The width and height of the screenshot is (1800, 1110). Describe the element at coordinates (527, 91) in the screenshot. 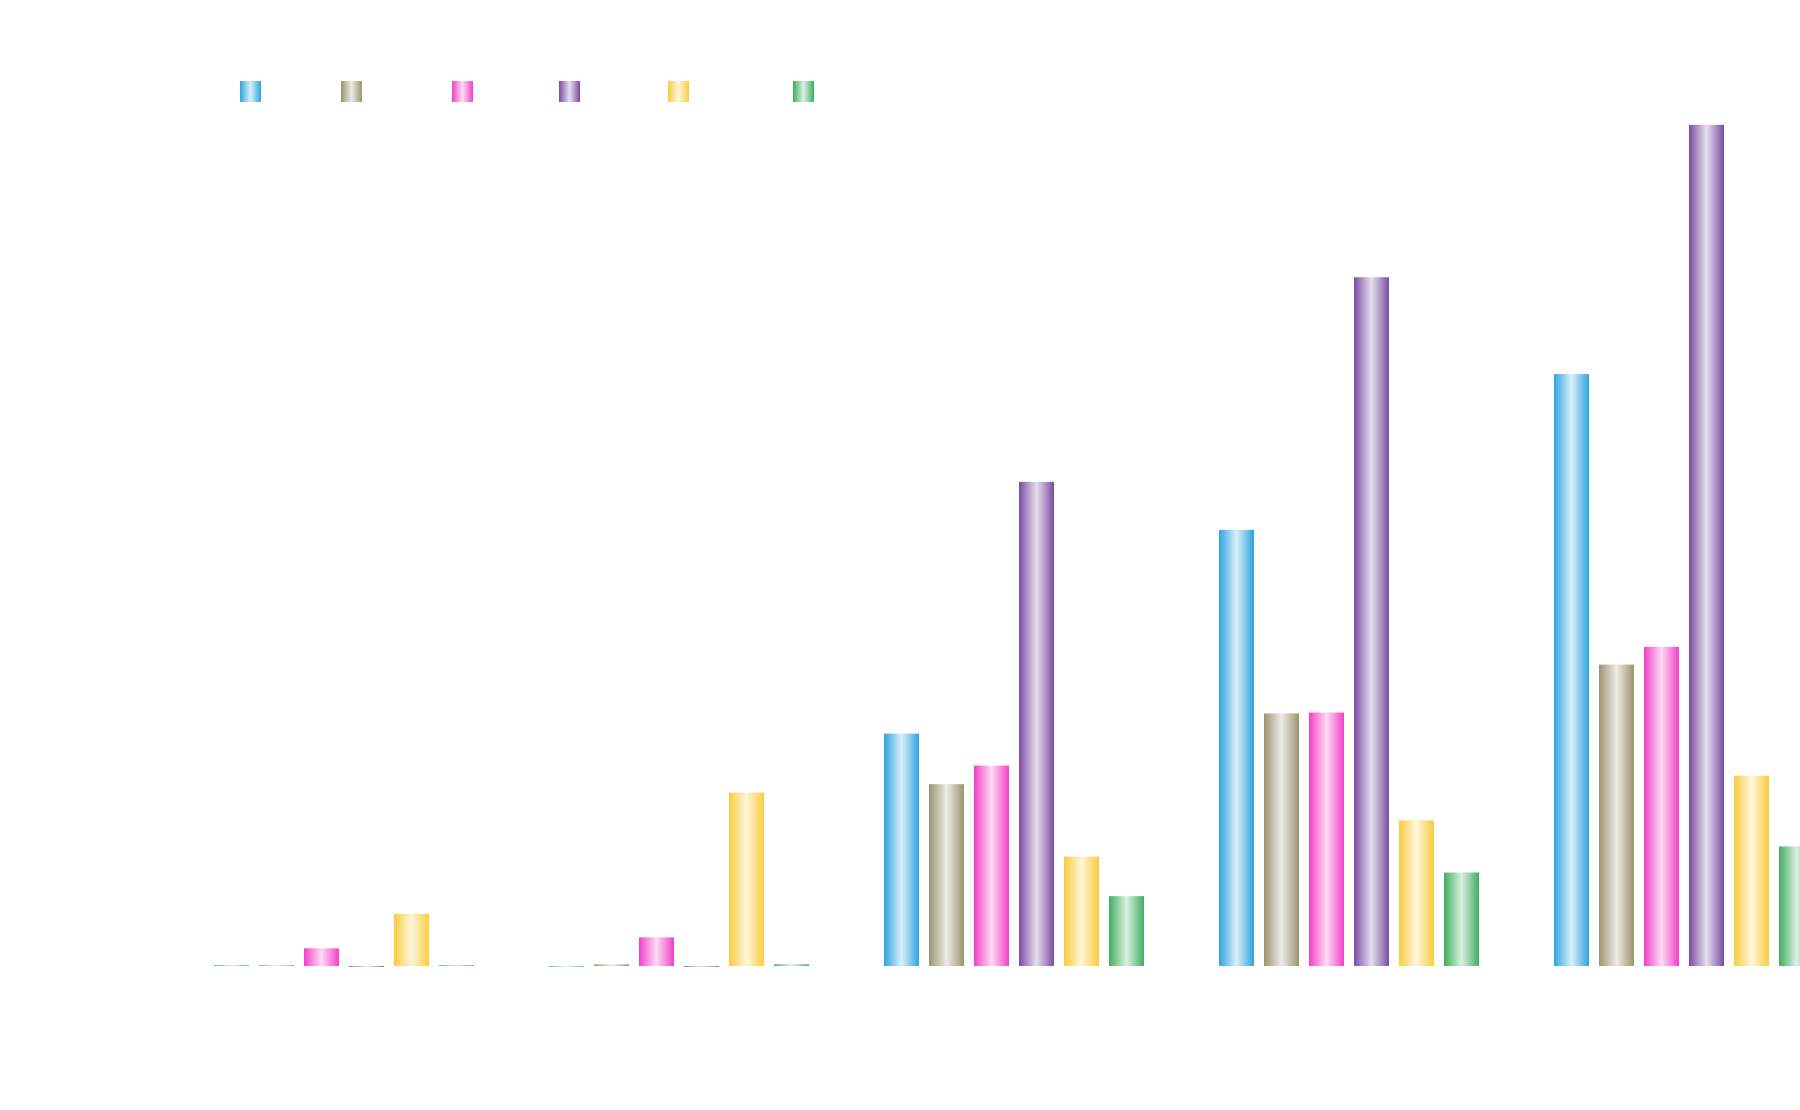

I see `legend` at that location.